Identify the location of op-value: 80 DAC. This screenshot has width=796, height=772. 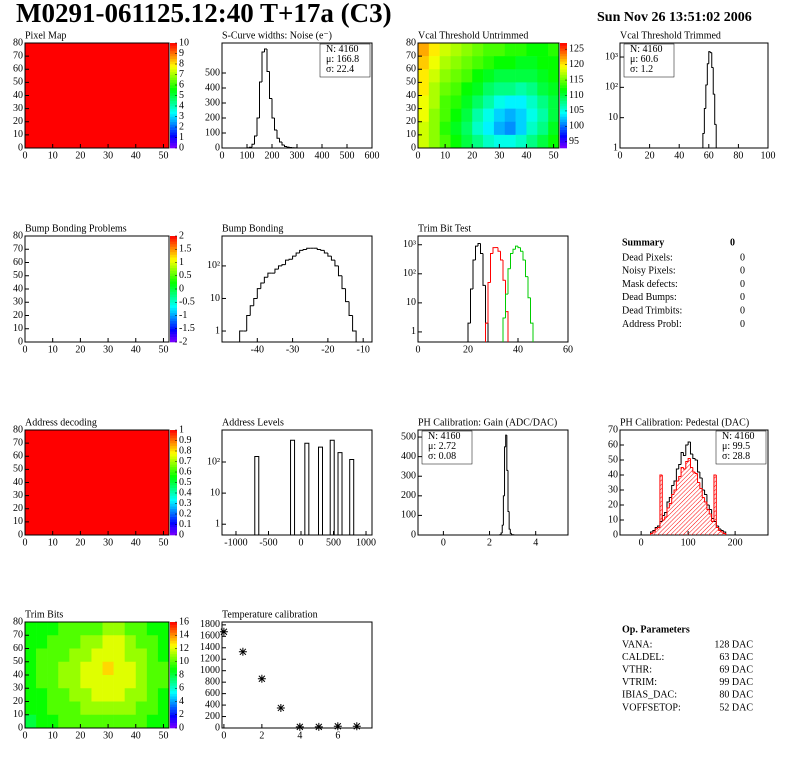
(736, 695).